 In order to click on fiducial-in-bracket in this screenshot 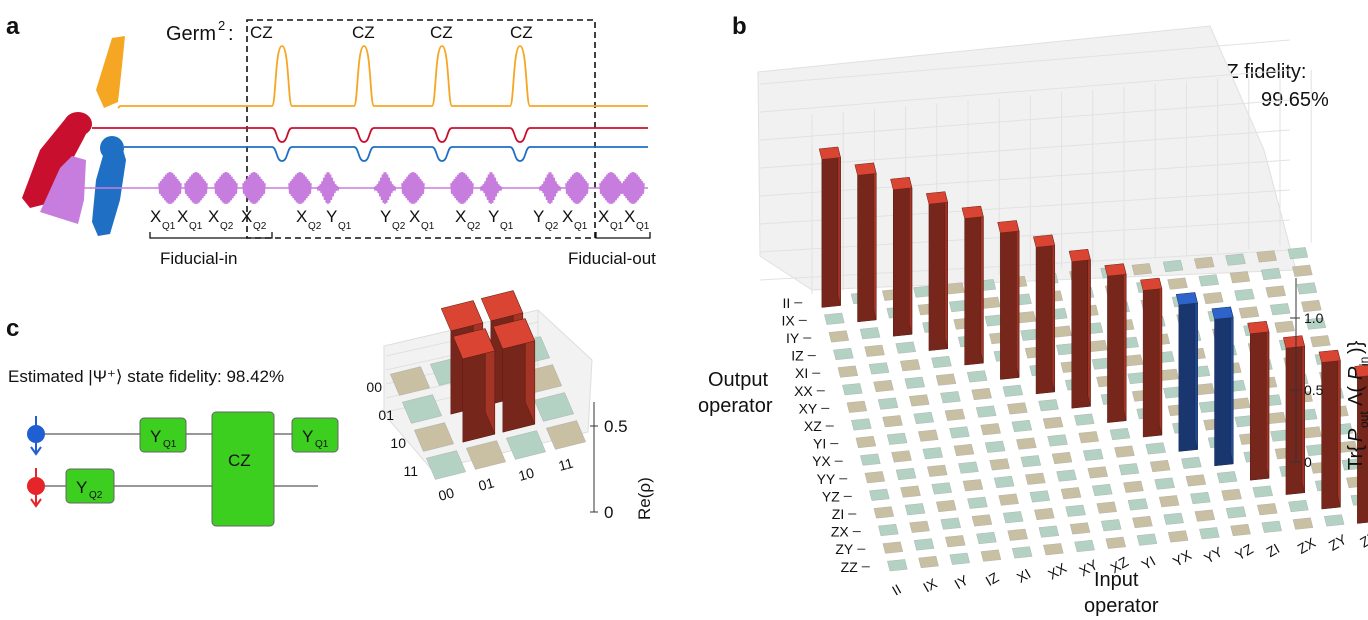, I will do `click(211, 235)`.